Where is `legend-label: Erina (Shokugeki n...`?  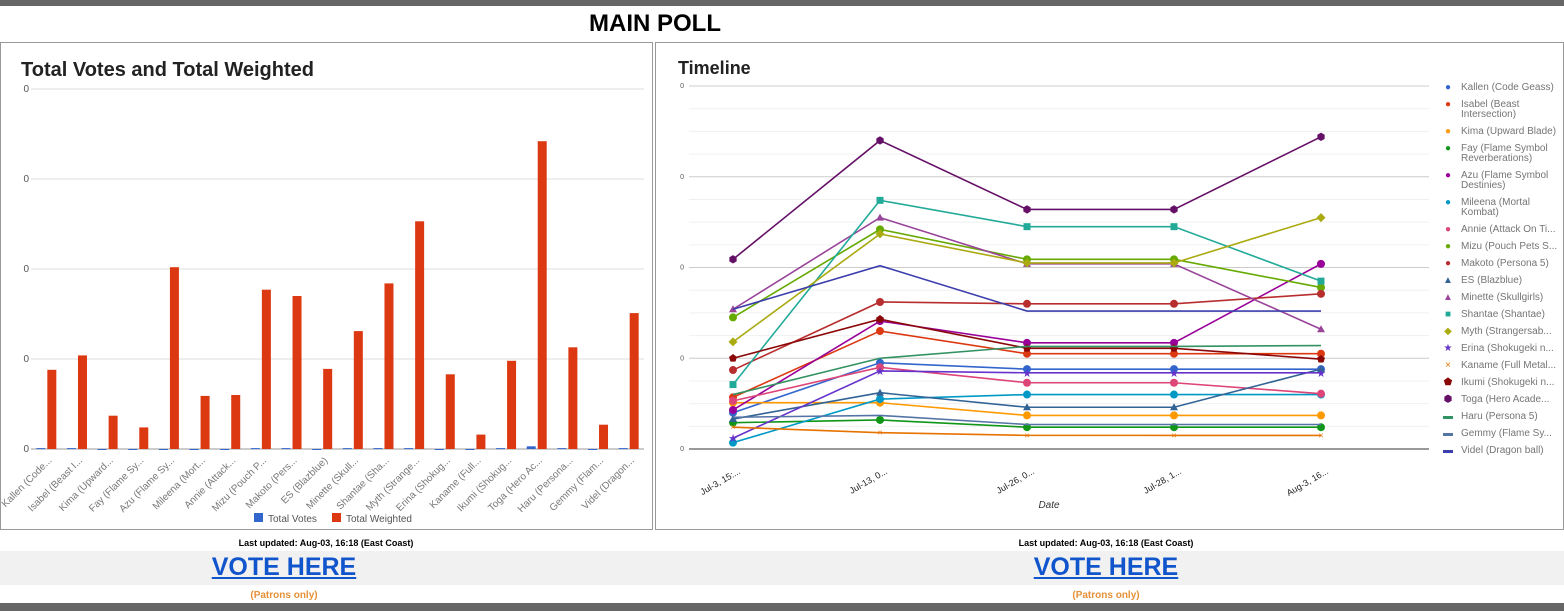 legend-label: Erina (Shokugeki n... is located at coordinates (1507, 348).